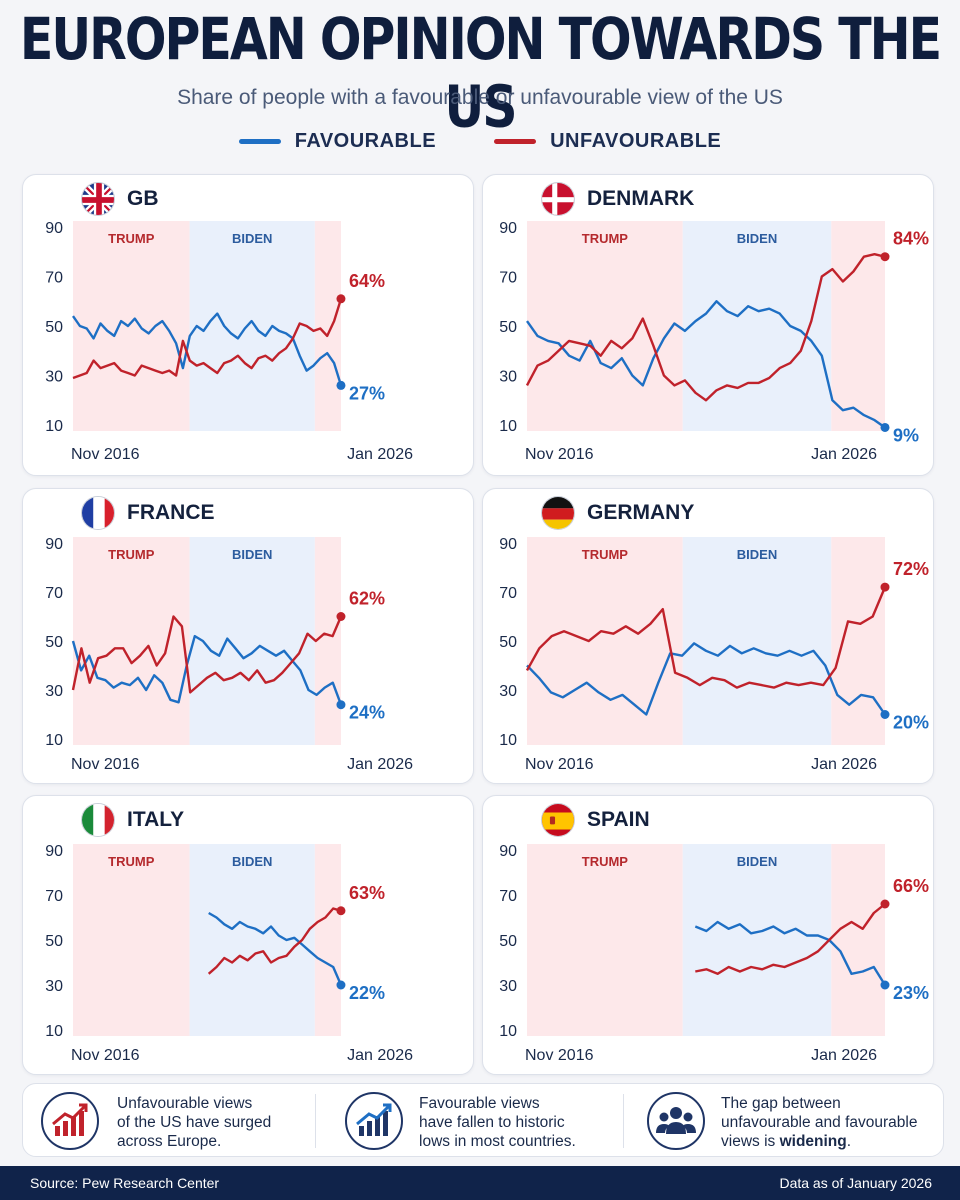  What do you see at coordinates (641, 512) in the screenshot?
I see `country-name: GERMANY` at bounding box center [641, 512].